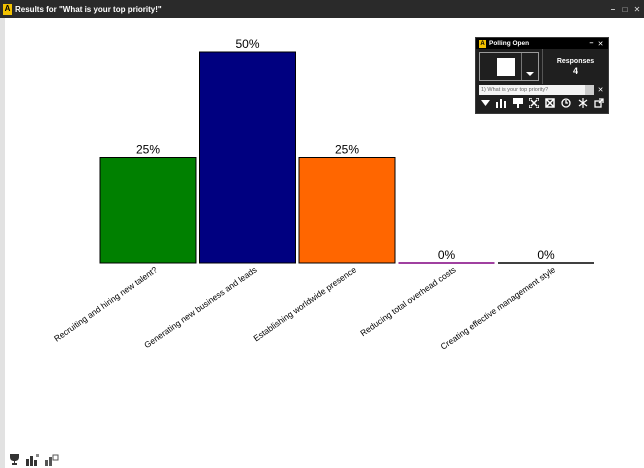 Image resolution: width=644 pixels, height=468 pixels. Describe the element at coordinates (247, 44) in the screenshot. I see `chart-data-label: 50%` at that location.